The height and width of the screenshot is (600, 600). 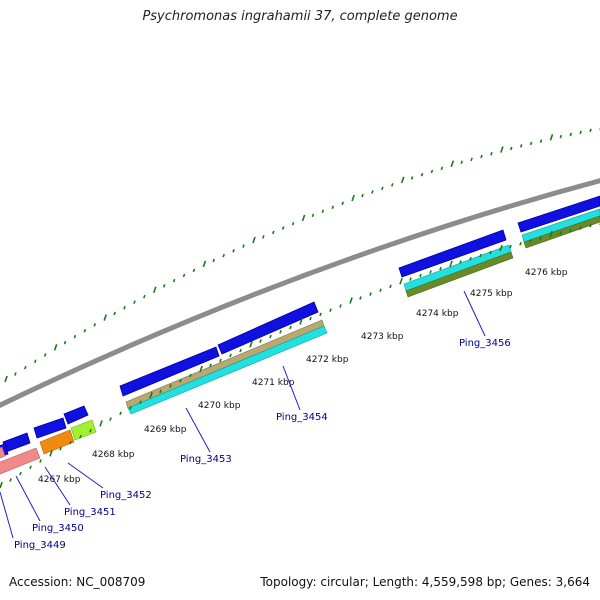 What do you see at coordinates (58, 528) in the screenshot?
I see `gene-label: Ping_3450` at bounding box center [58, 528].